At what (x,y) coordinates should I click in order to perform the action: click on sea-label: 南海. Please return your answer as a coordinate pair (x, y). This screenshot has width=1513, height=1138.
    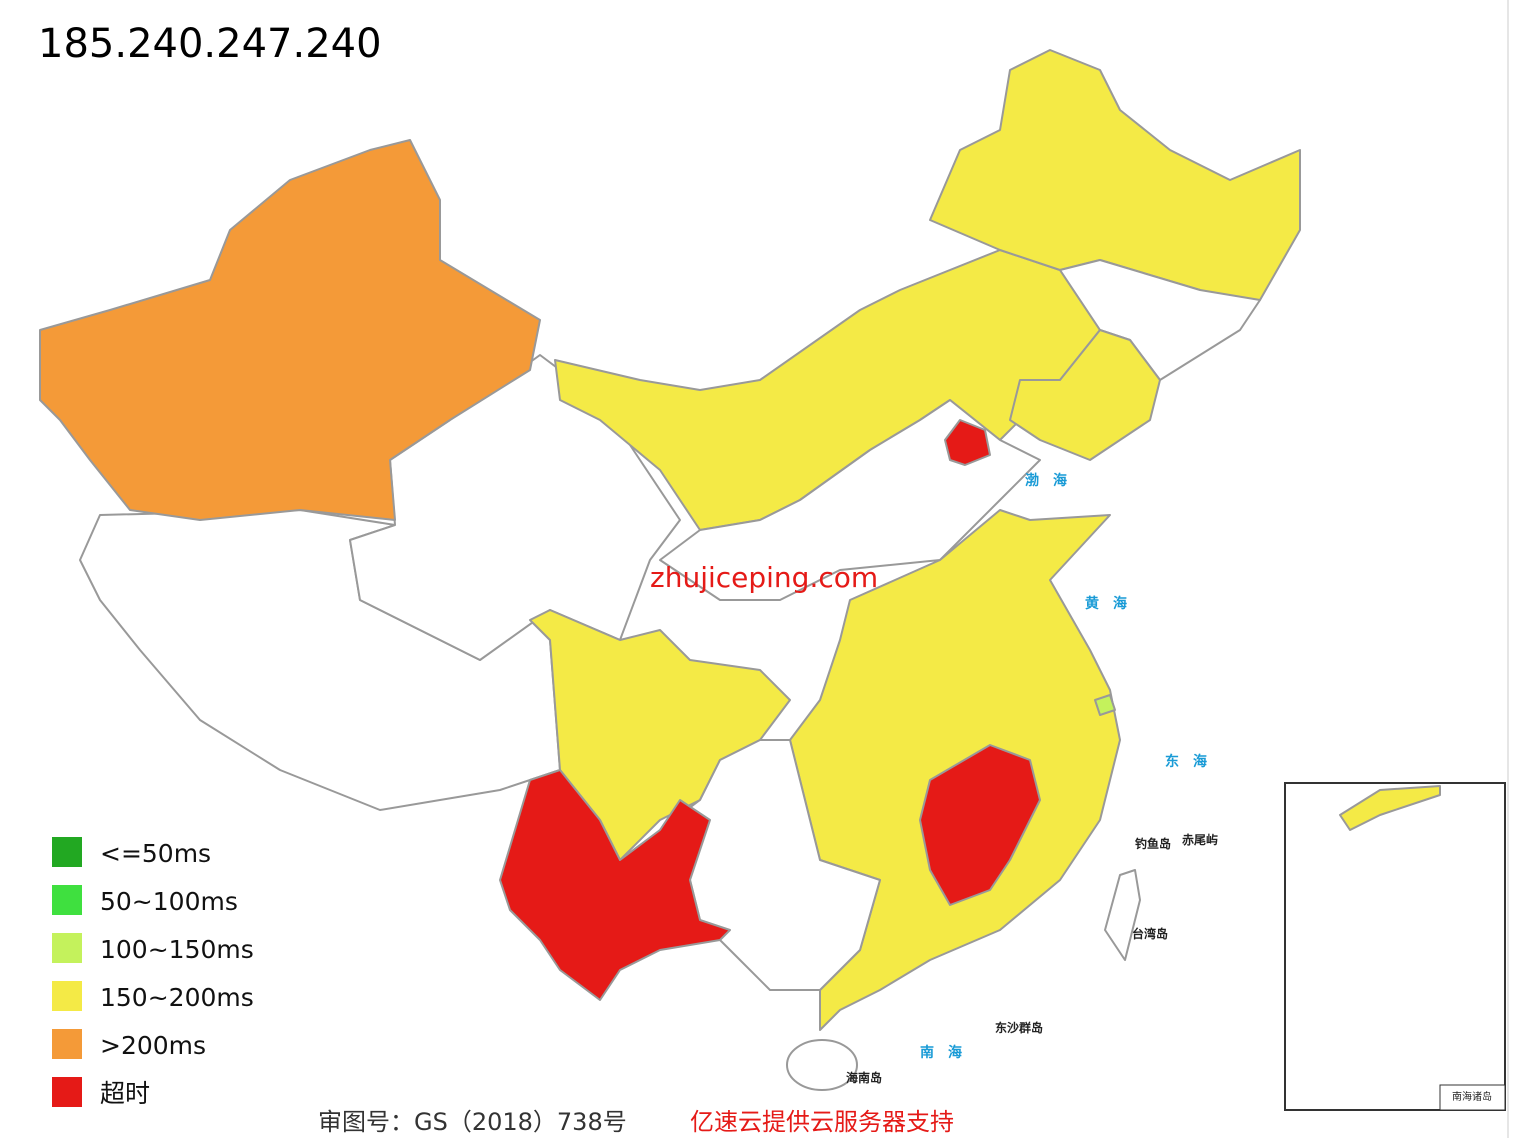
    Looking at the image, I should click on (948, 1052).